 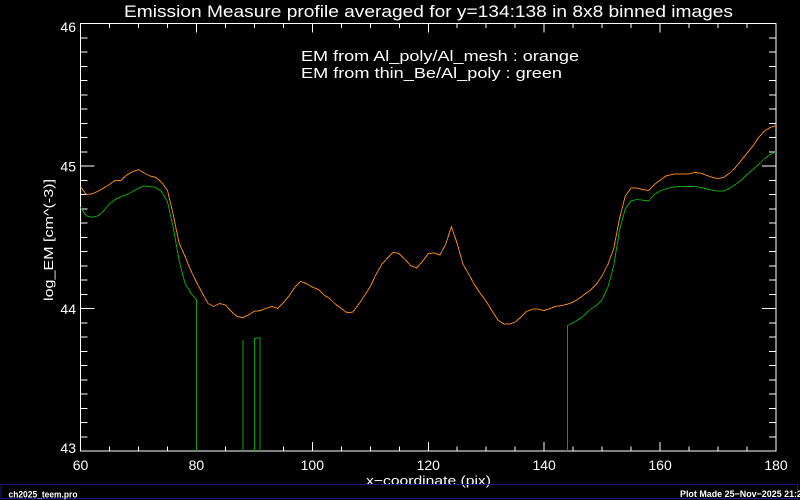 What do you see at coordinates (68, 167) in the screenshot?
I see `svg-text: 45` at bounding box center [68, 167].